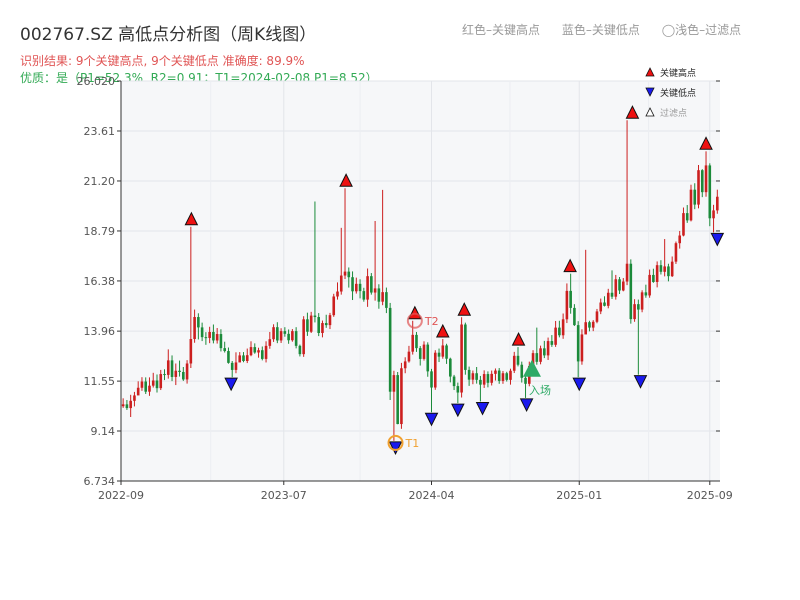 Image resolution: width=800 pixels, height=600 pixels. I want to click on entry-marker, so click(531, 368).